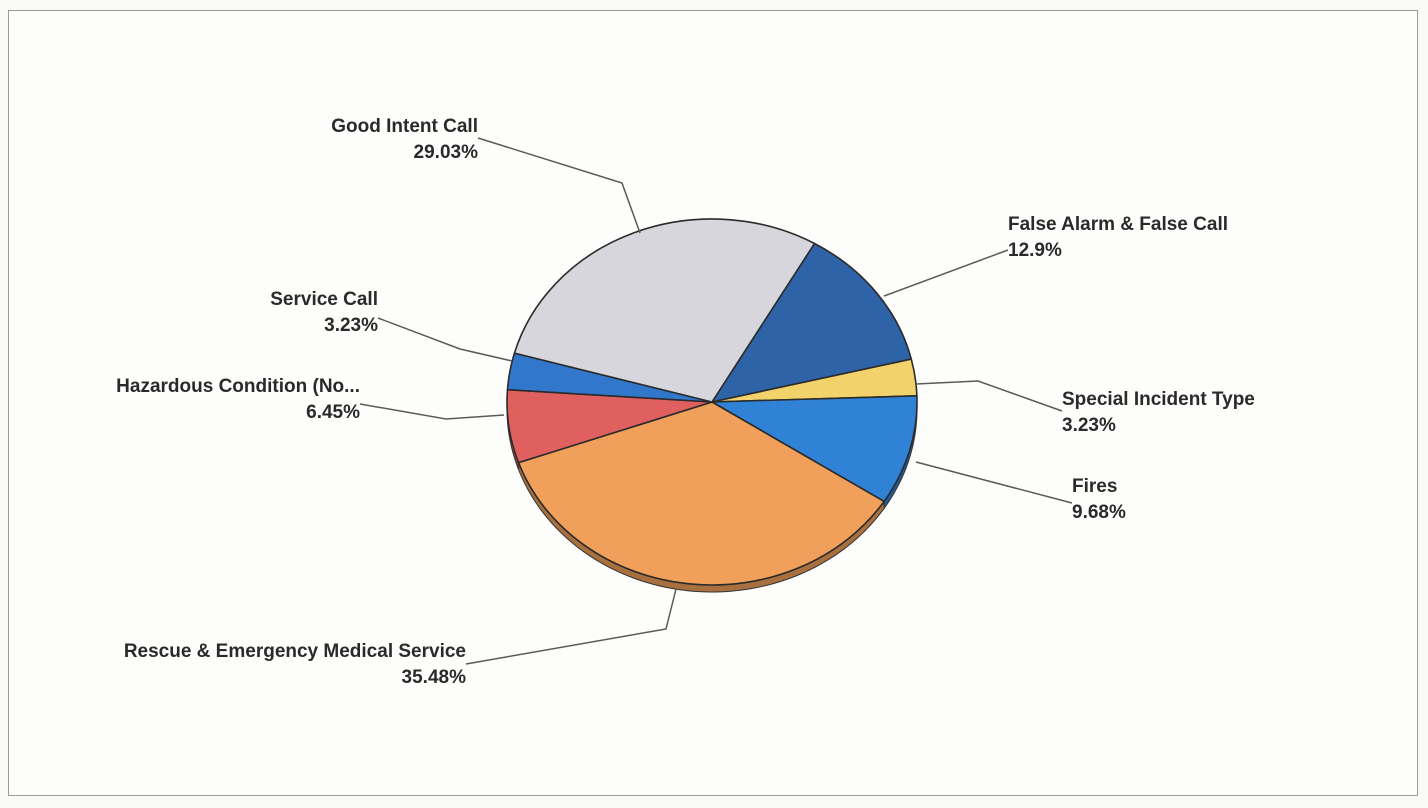 The image size is (1428, 808). What do you see at coordinates (324, 299) in the screenshot?
I see `slice-label-5: Service Call` at bounding box center [324, 299].